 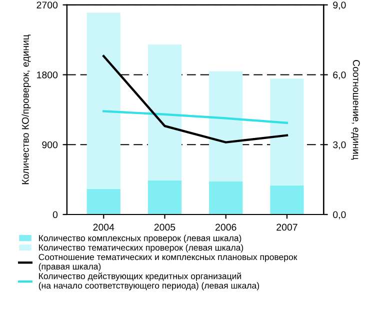 I want to click on x-tick-label: 2007, so click(x=287, y=227).